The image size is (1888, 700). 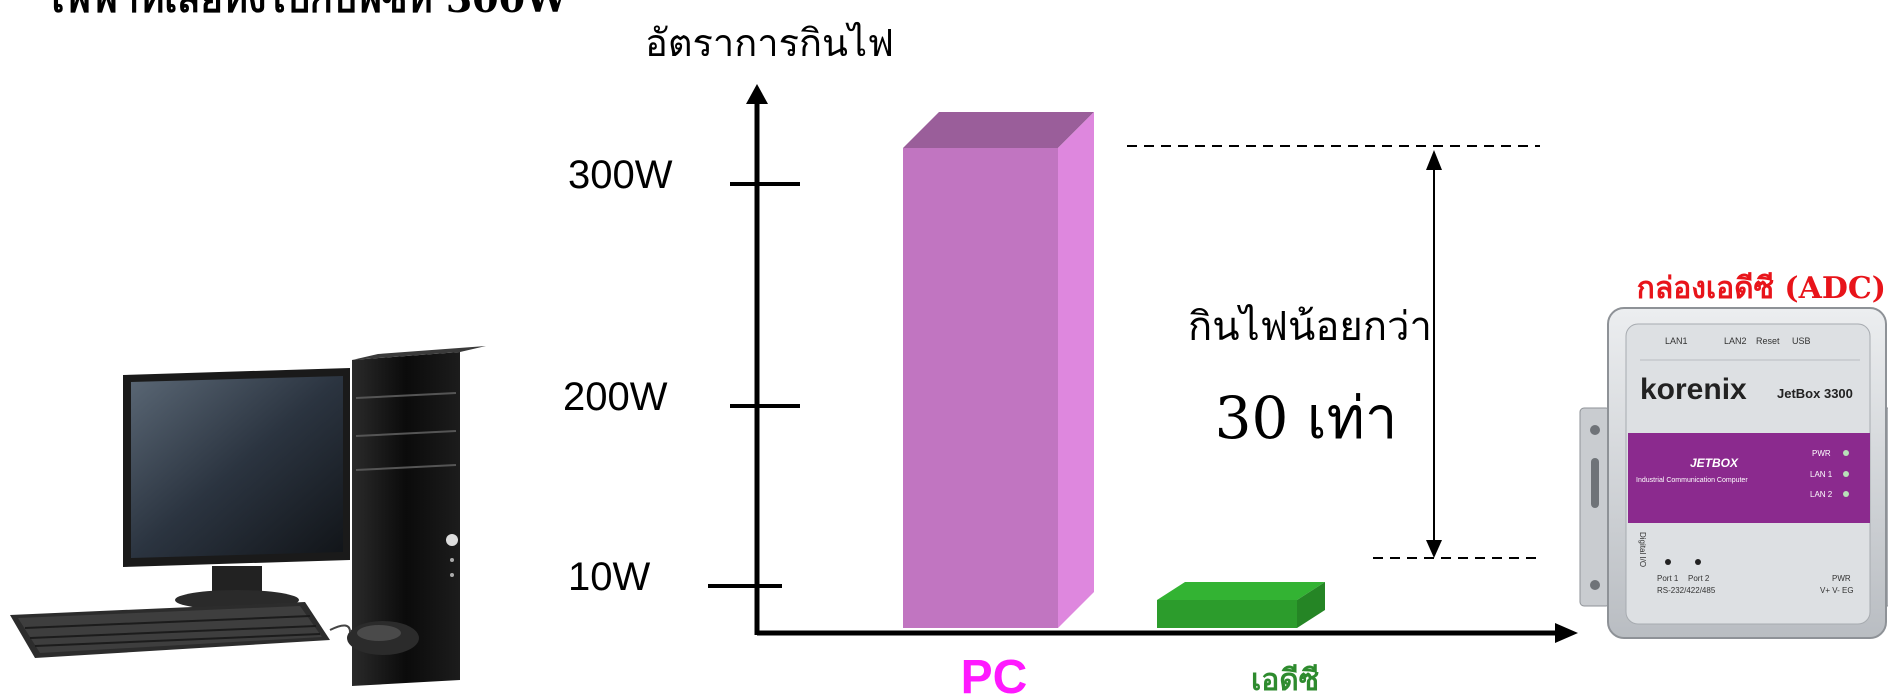 I want to click on port-label-port2: Port 2, so click(x=1699, y=578).